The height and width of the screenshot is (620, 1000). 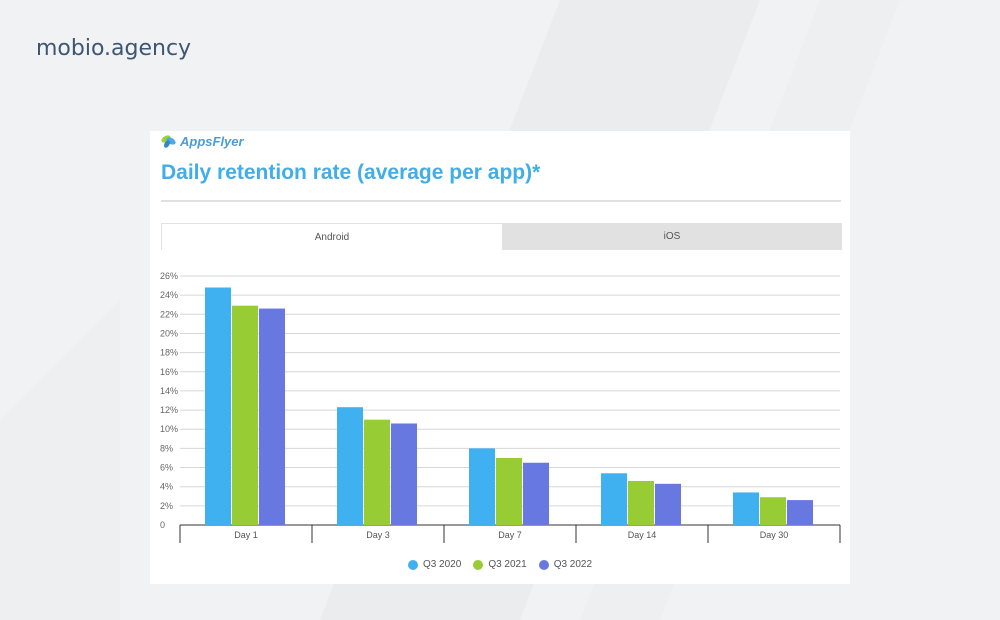 I want to click on chart-title: Daily retention rate (average per app)*, so click(x=351, y=172).